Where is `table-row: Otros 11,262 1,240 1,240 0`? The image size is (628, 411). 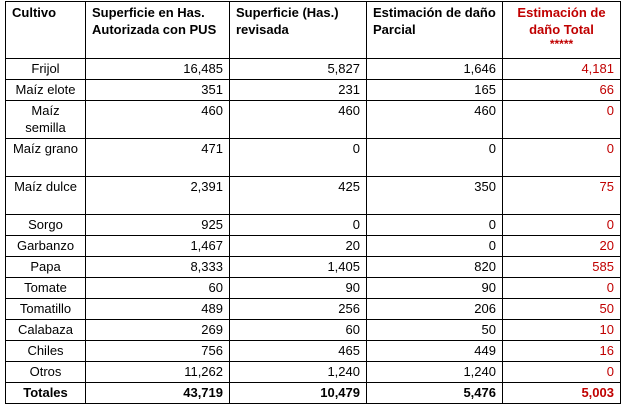
table-row: Otros 11,262 1,240 1,240 0 is located at coordinates (313, 372).